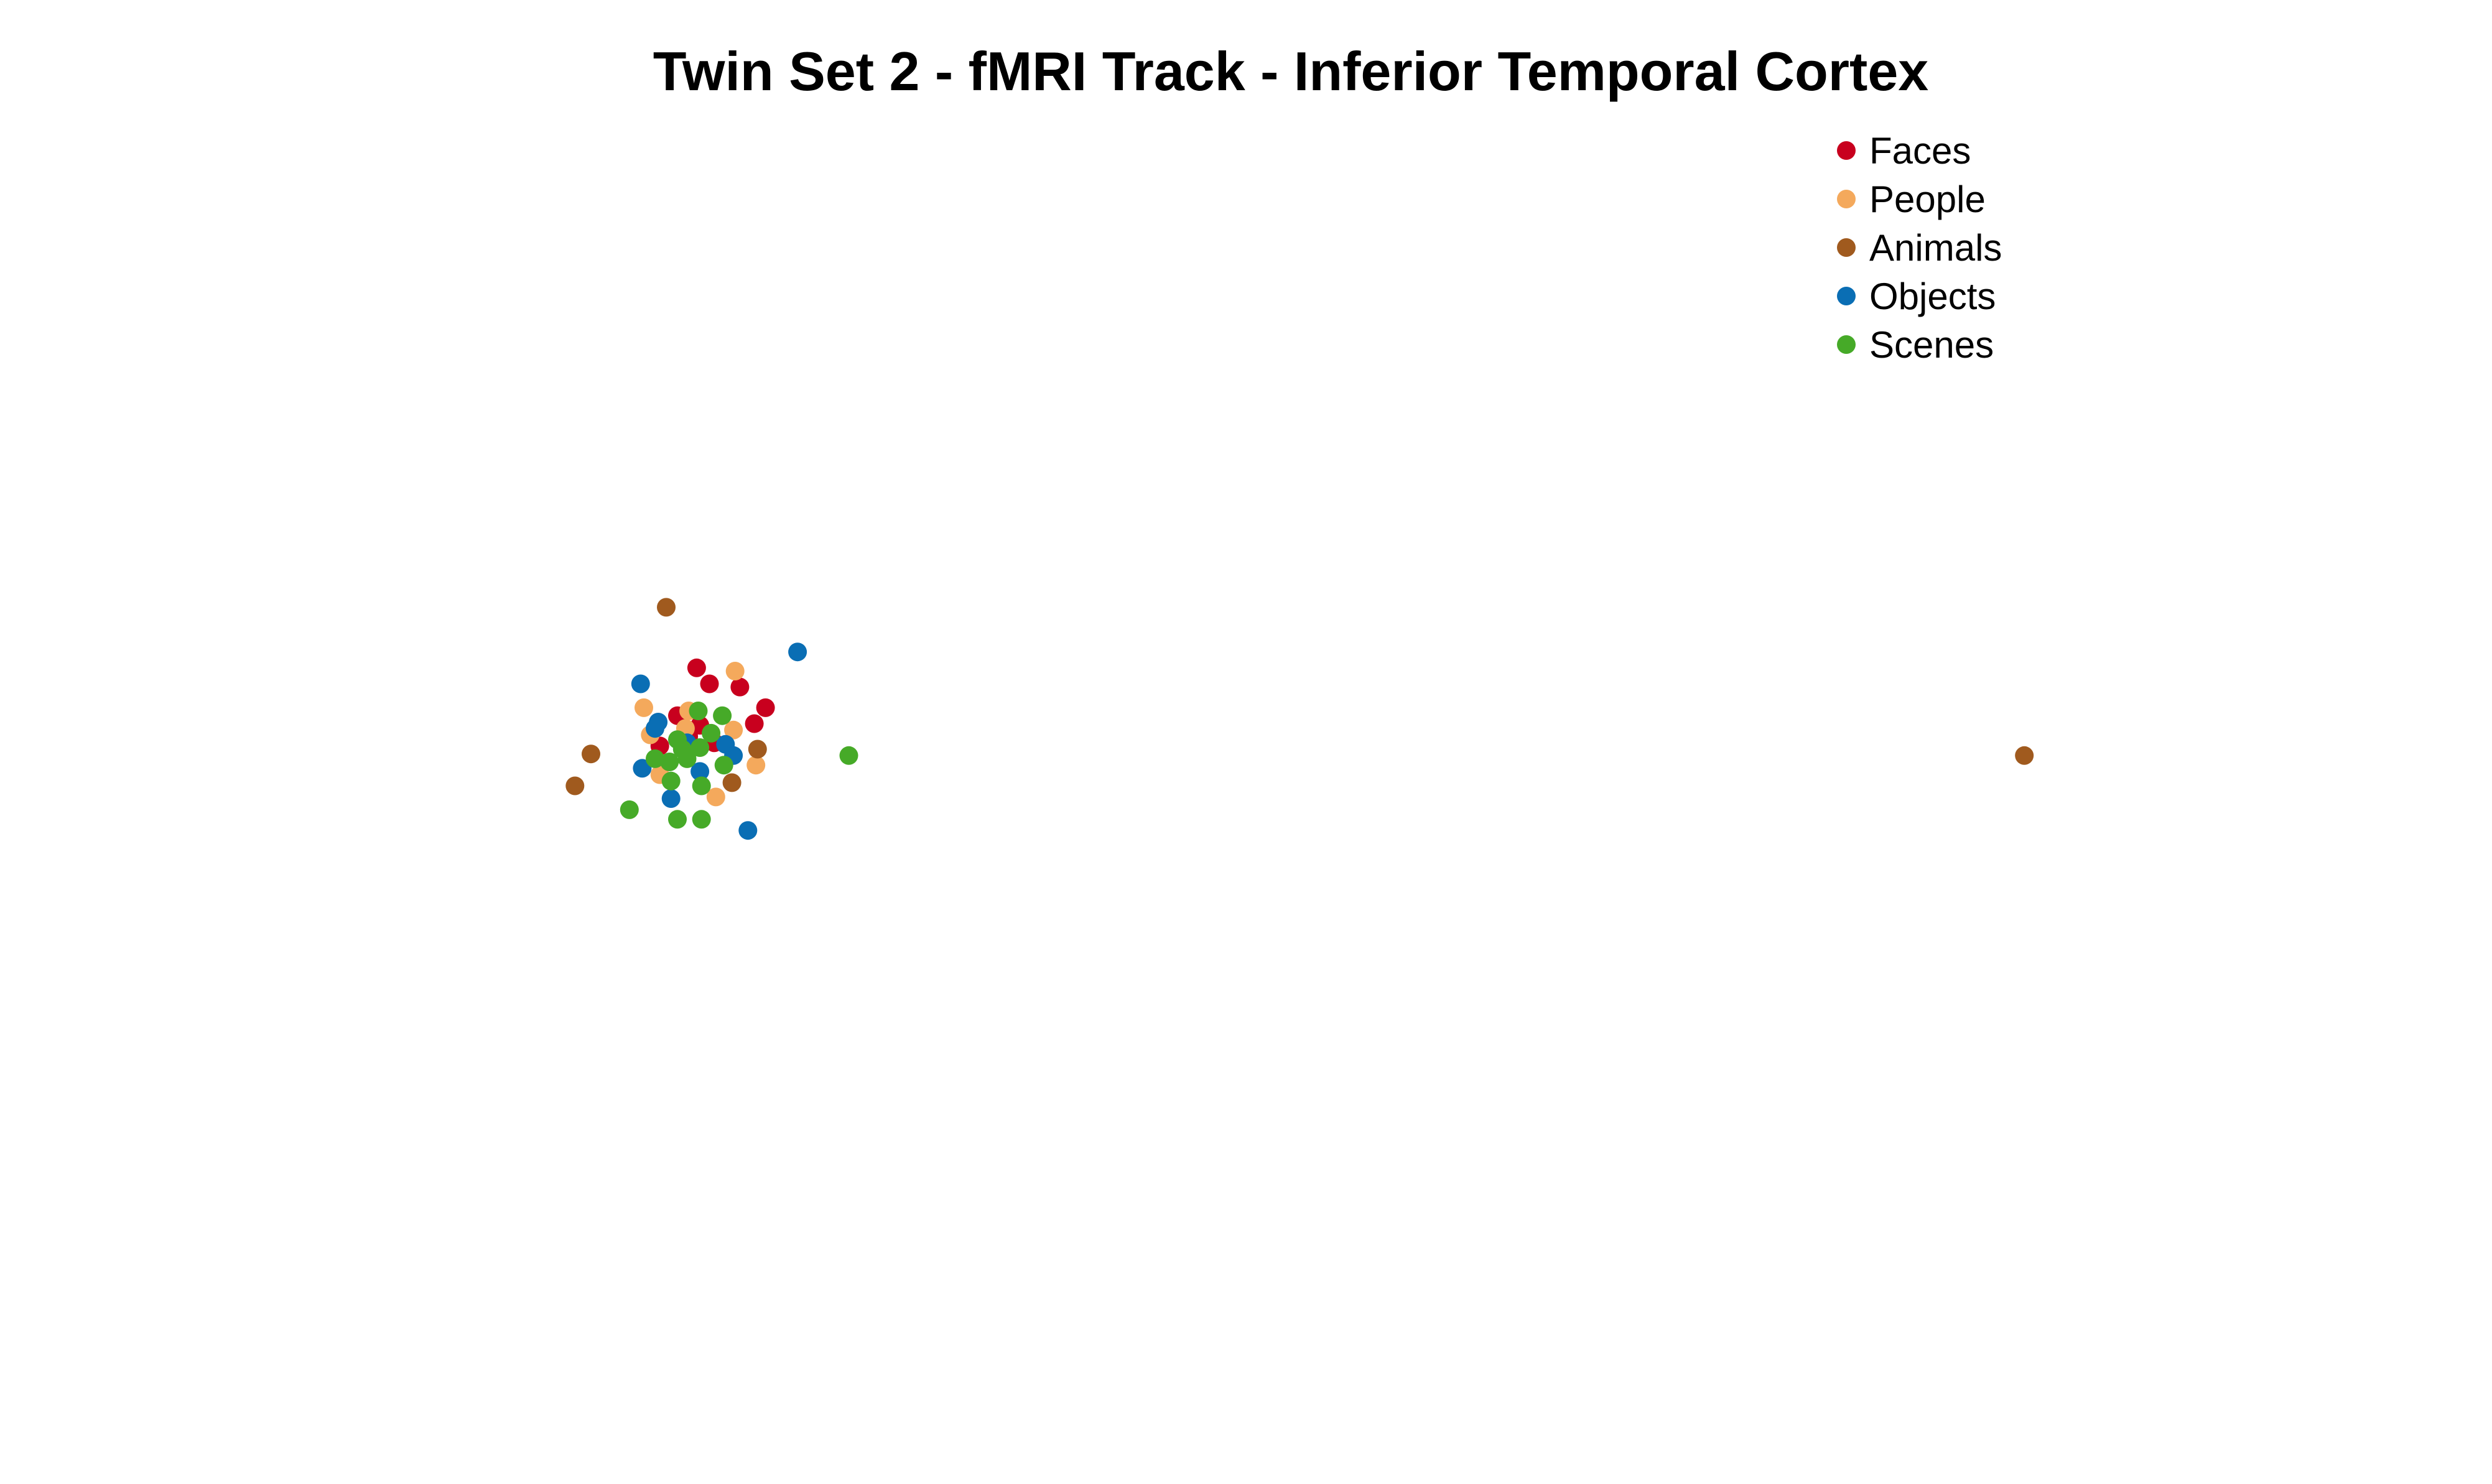 The image size is (2492, 1484). Describe the element at coordinates (1846, 247) in the screenshot. I see `legend-marker-animals` at that location.